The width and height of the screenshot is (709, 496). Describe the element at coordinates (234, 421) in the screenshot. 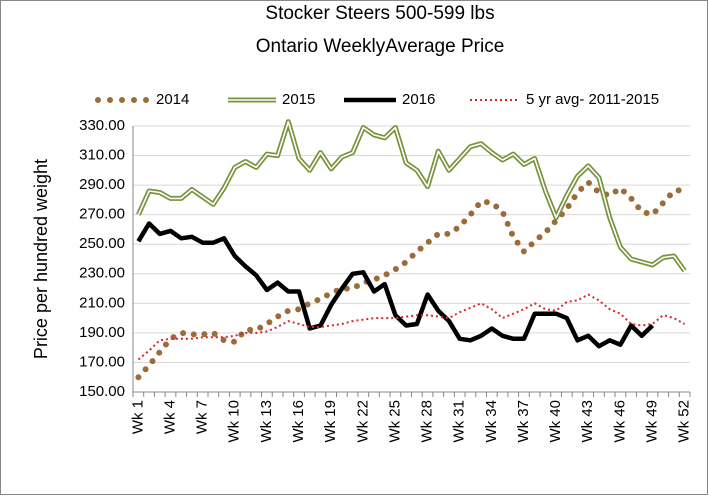

I see `x-tick-label: Wk 10` at that location.